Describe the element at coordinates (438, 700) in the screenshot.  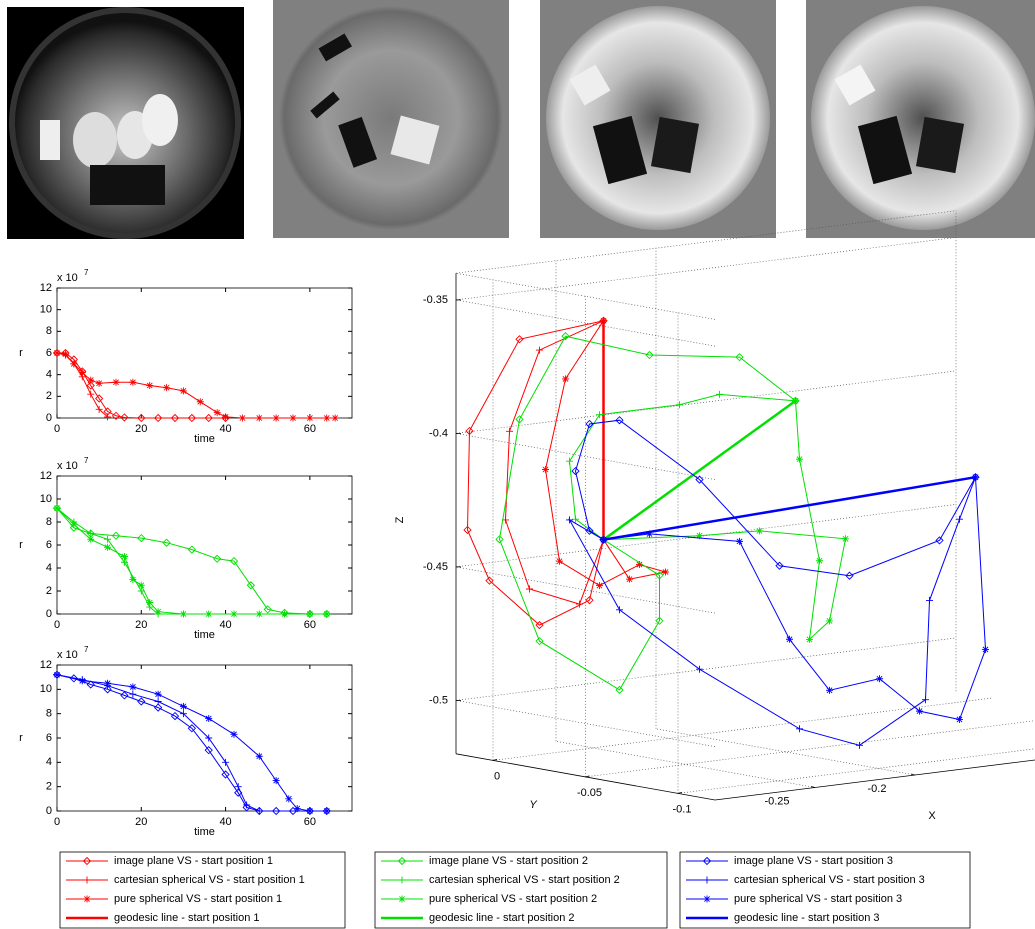
I see `z-tick-label: -0.5` at that location.